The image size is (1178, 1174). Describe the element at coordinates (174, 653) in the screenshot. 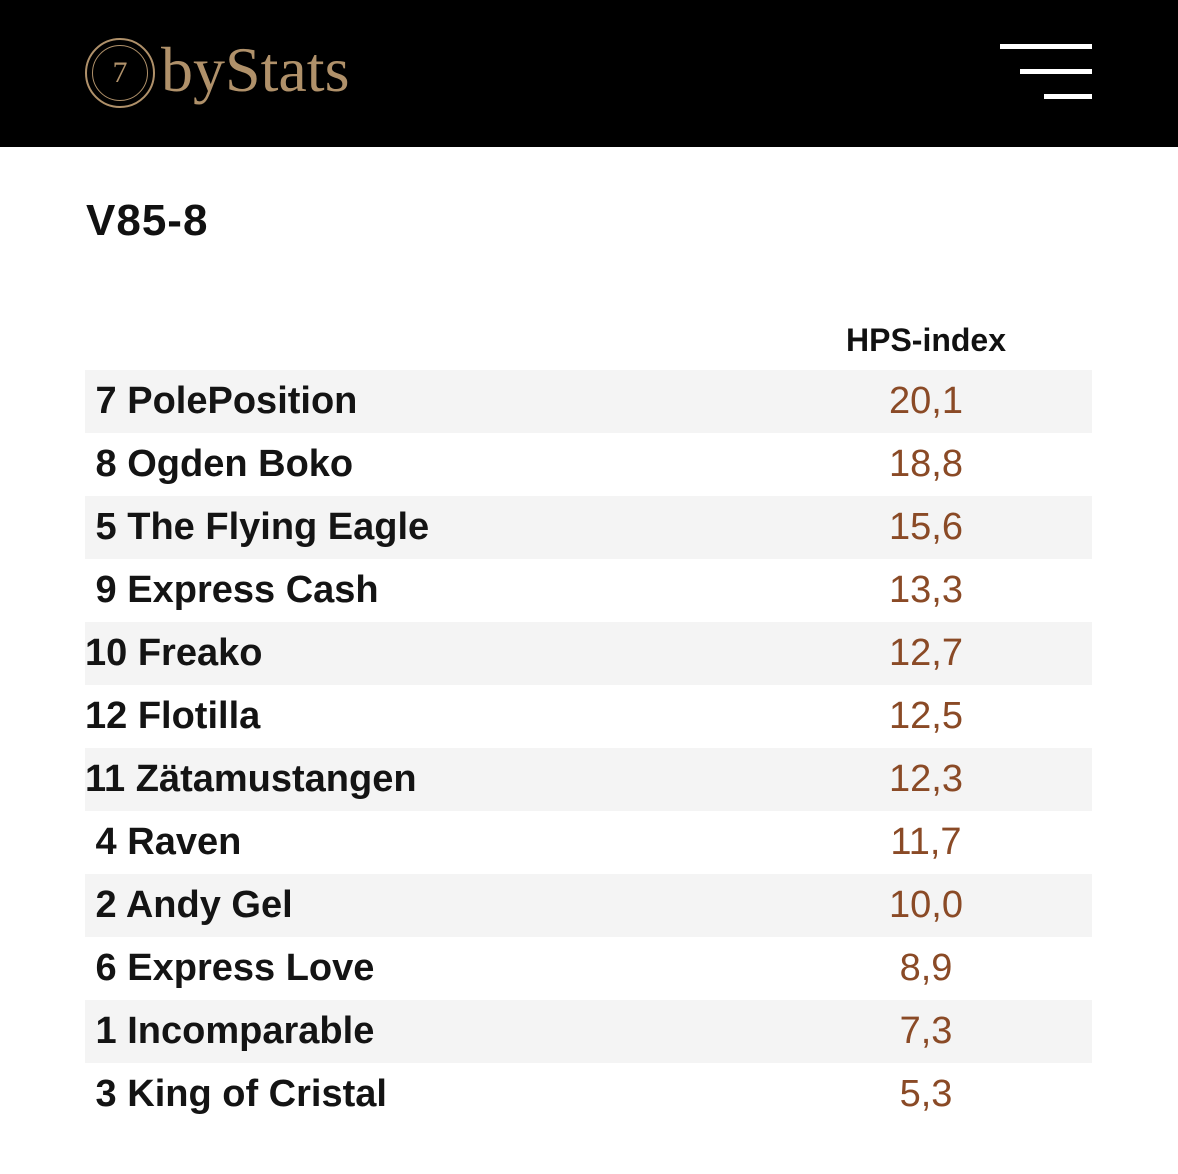

I see `horse-name: 10 Freako` at that location.